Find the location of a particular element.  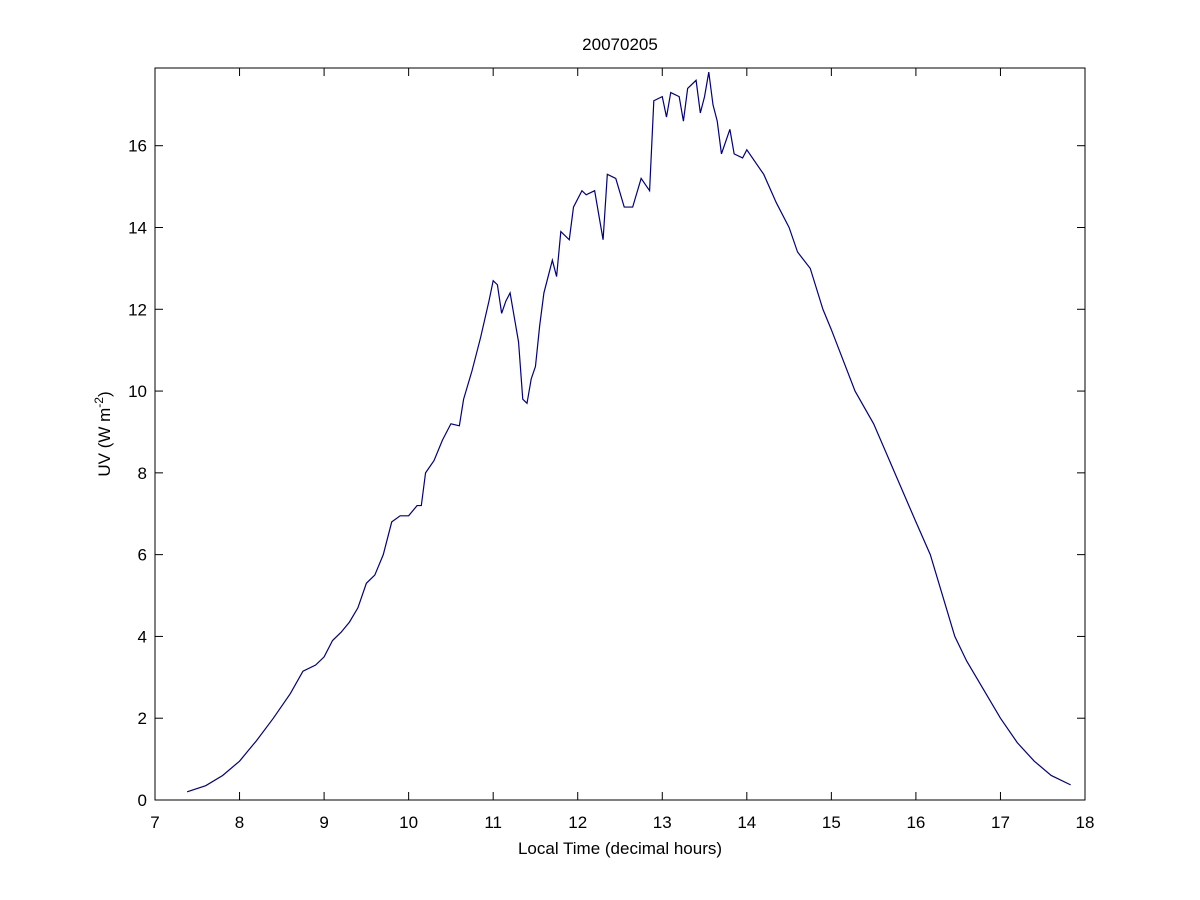

x-tick-label: 9 is located at coordinates (323, 822).